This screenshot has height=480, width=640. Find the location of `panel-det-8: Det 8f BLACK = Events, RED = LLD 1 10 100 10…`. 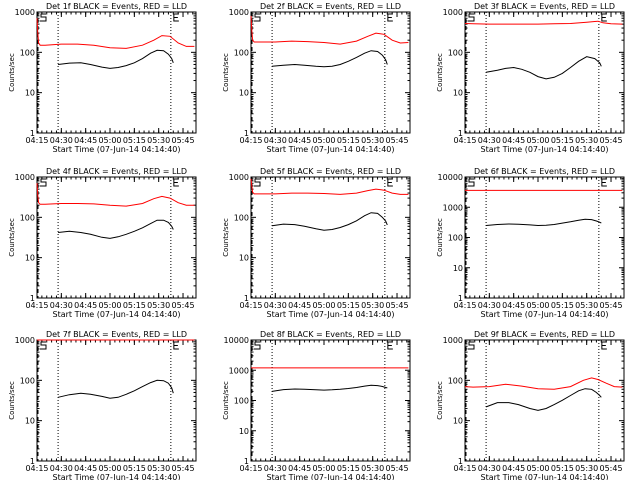

panel-det-8: Det 8f BLACK = Events, RED = LLD 1 10 100 10… is located at coordinates (316, 405).